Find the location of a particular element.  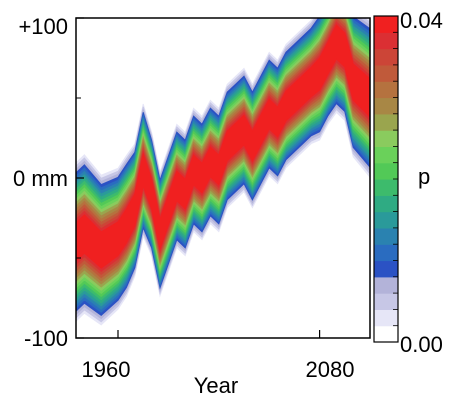

y-tick-label-top: +100 is located at coordinates (43, 26).